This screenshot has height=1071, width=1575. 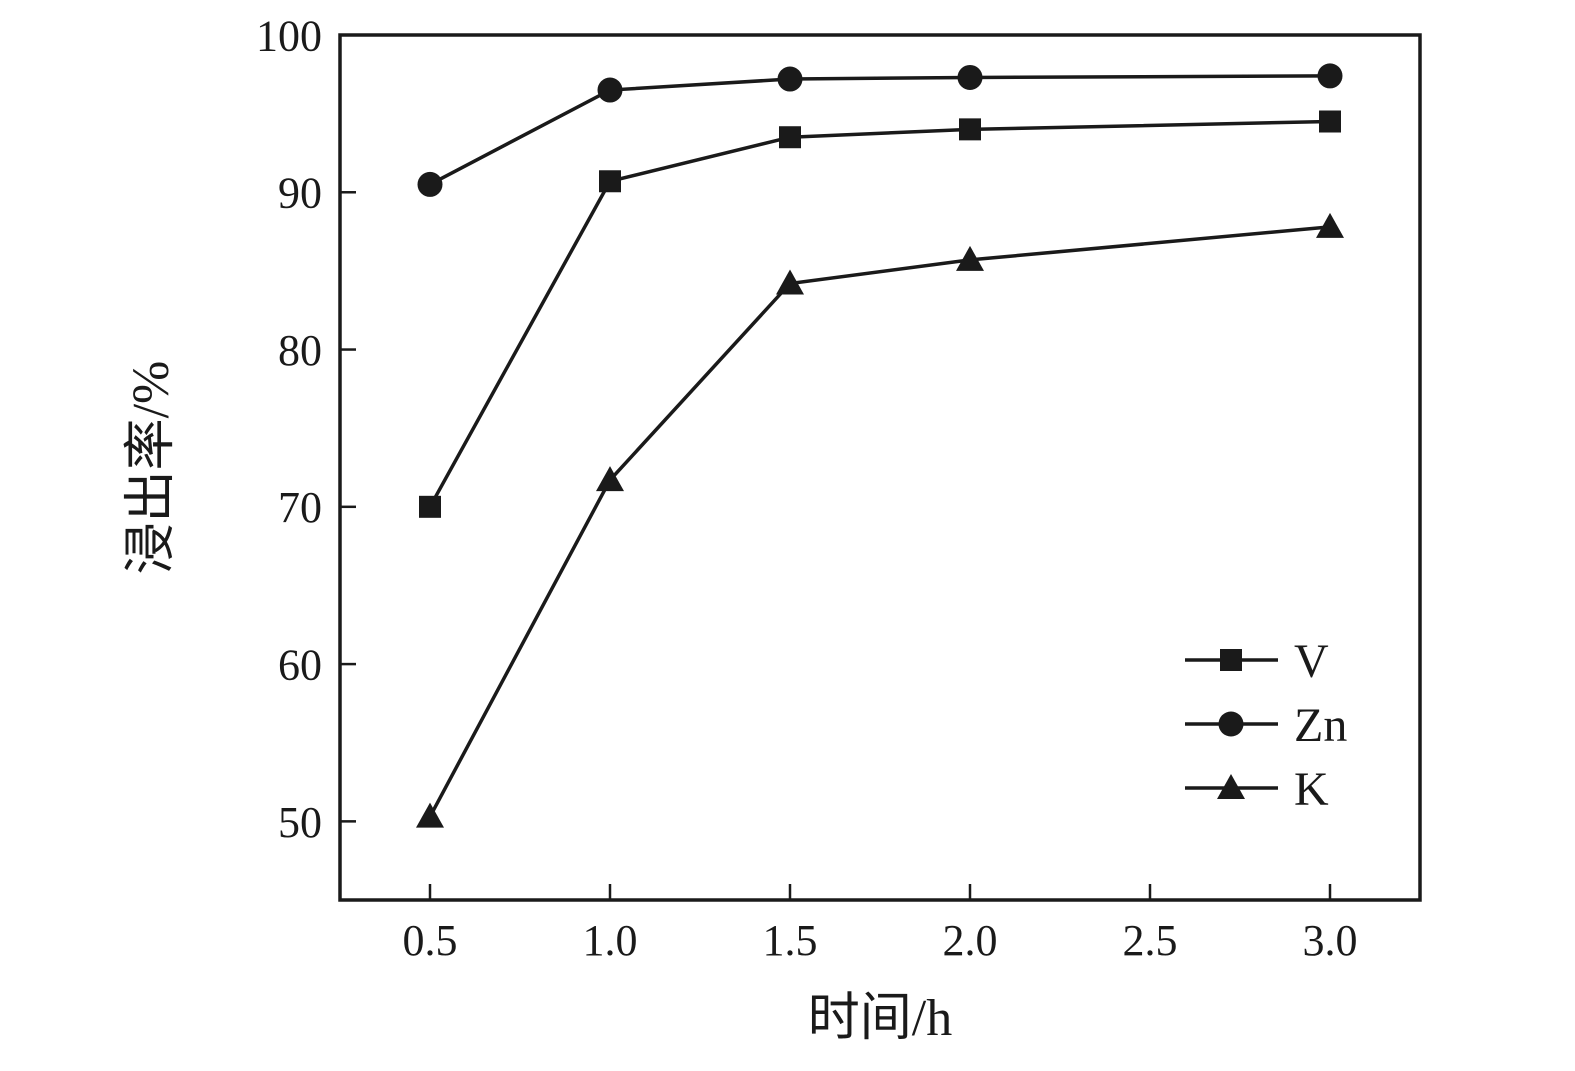 I want to click on y-axis-tick-label: 50, so click(x=300, y=822).